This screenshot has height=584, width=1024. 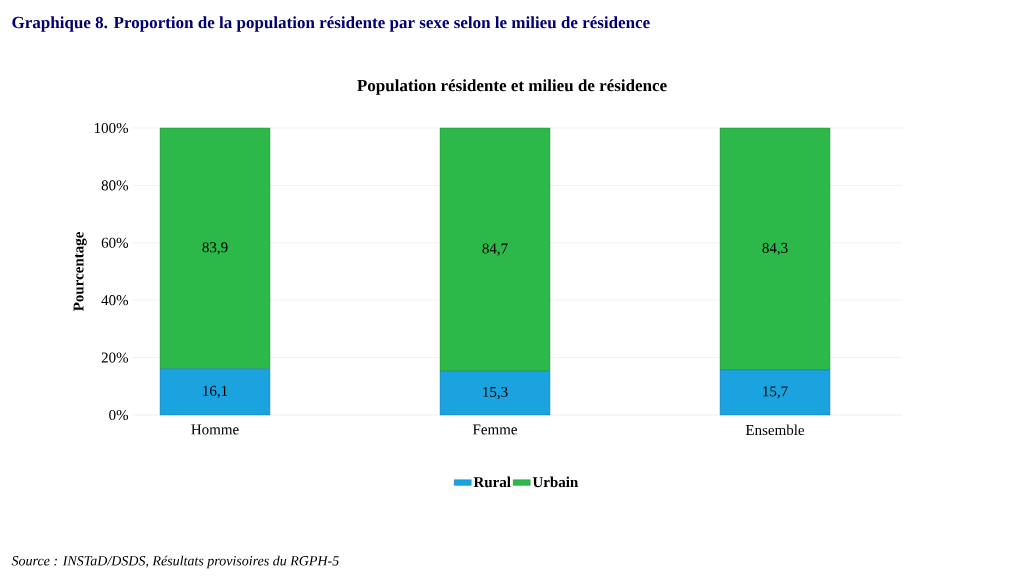 I want to click on y-tick-label: 20%, so click(x=115, y=357).